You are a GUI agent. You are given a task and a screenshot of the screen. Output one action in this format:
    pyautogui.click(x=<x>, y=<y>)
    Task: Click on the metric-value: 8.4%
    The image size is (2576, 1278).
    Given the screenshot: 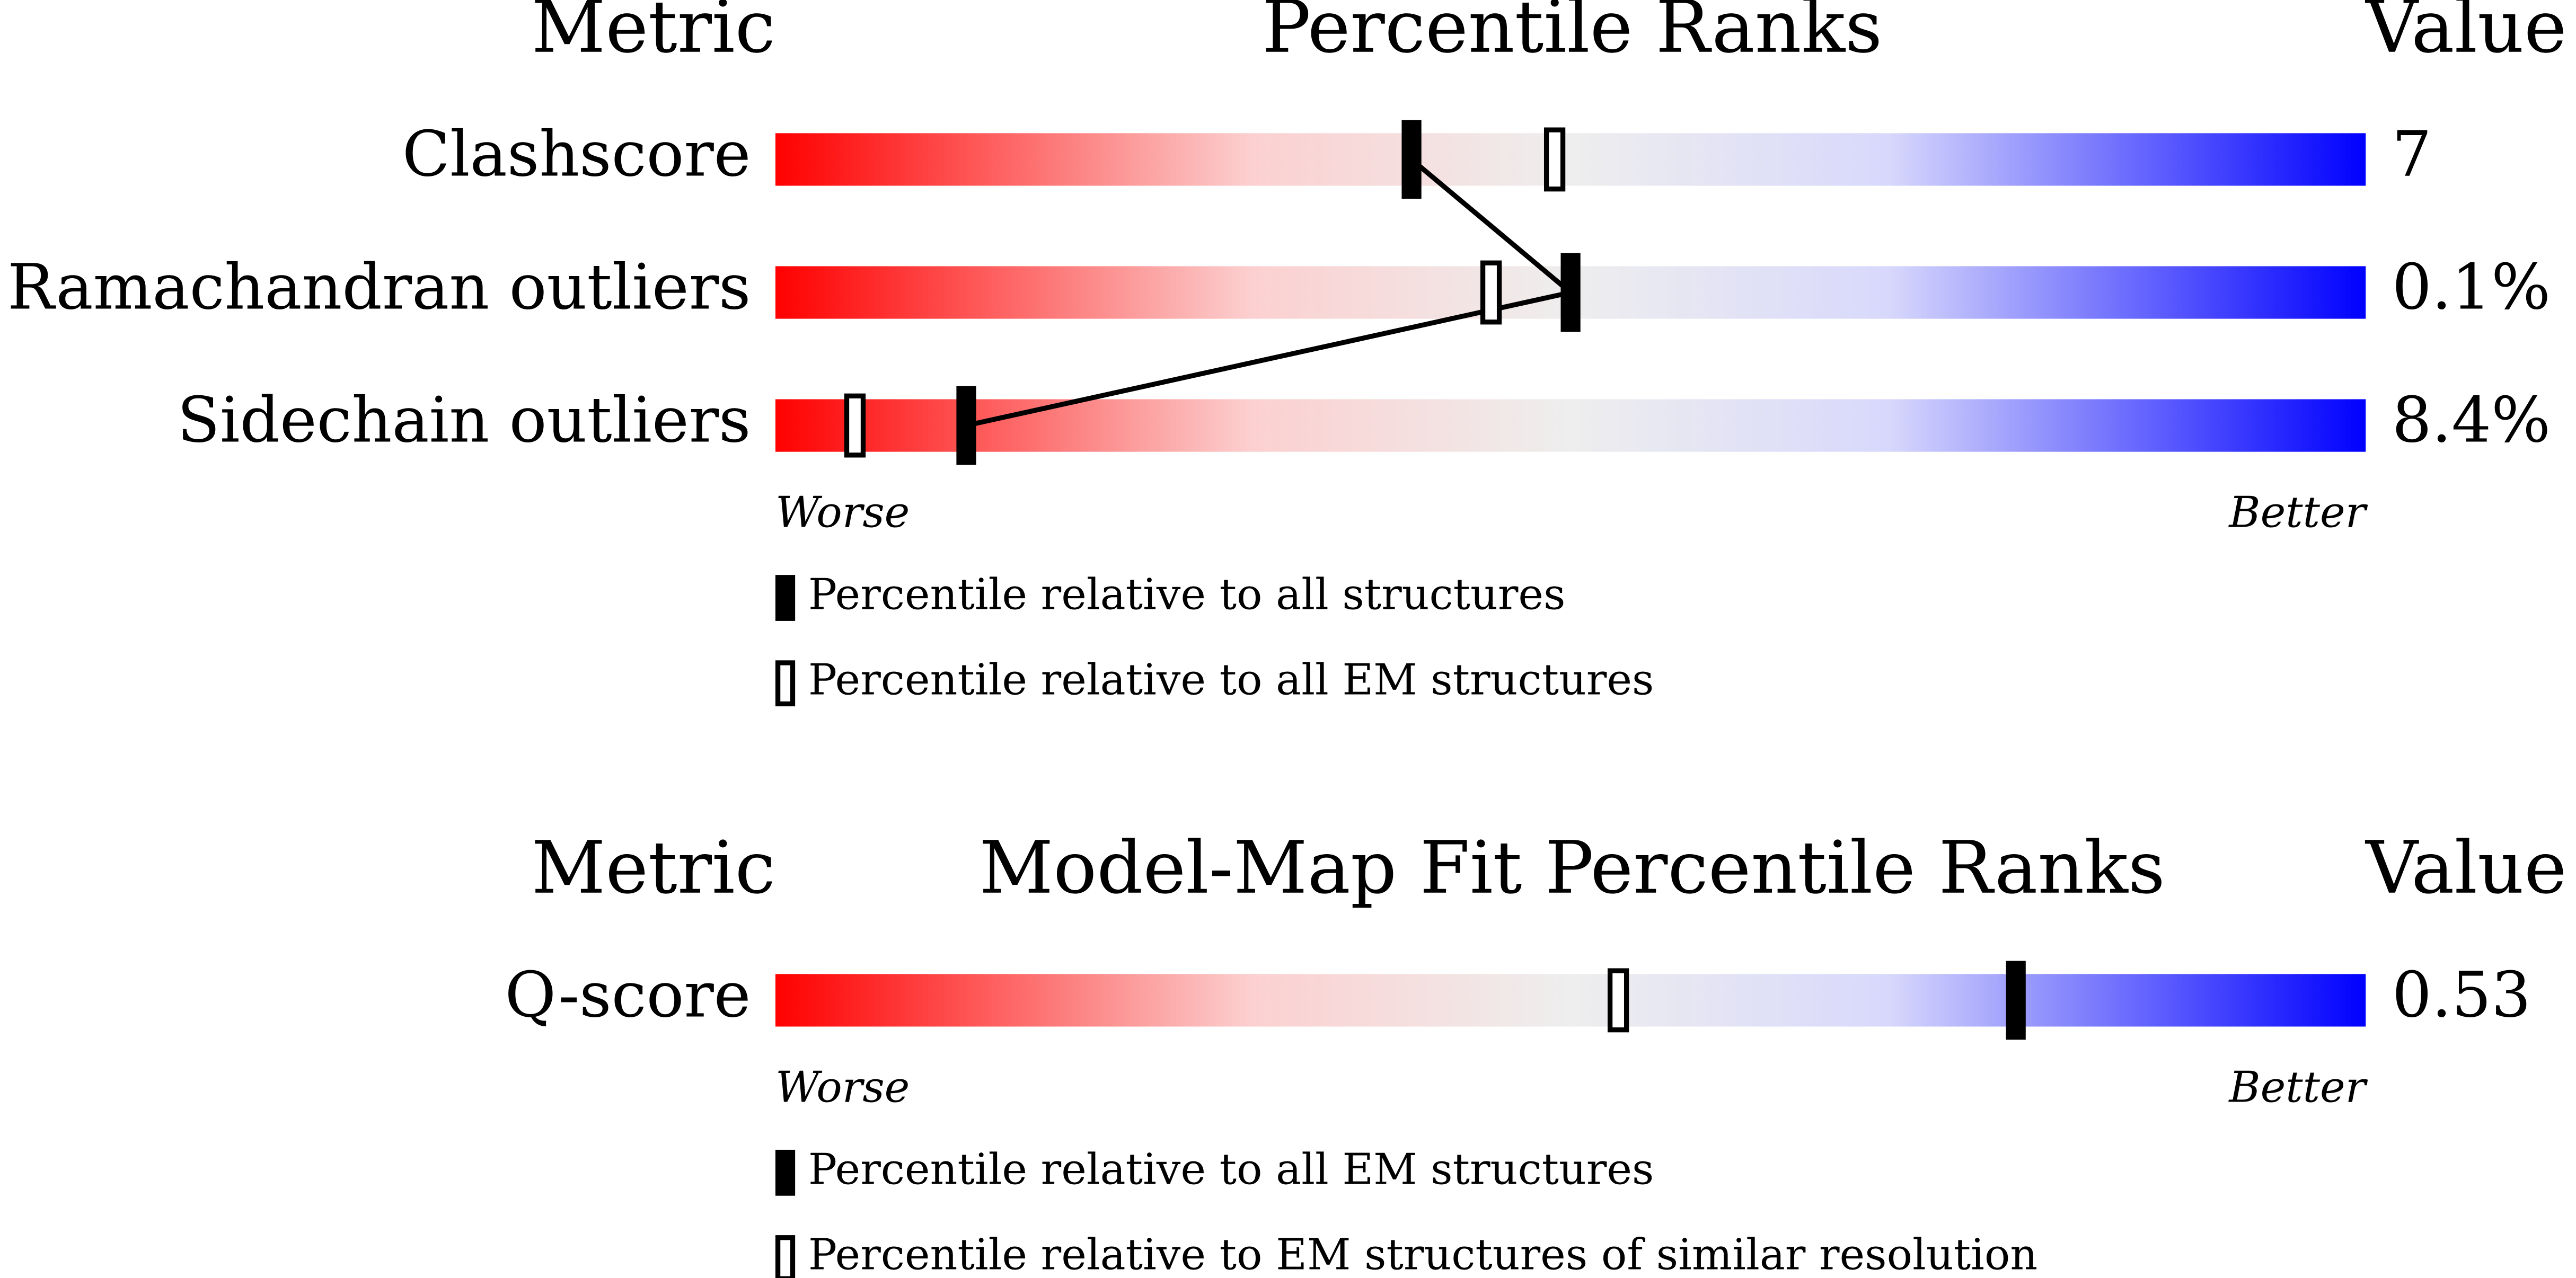 What is the action you would take?
    pyautogui.click(x=2471, y=420)
    